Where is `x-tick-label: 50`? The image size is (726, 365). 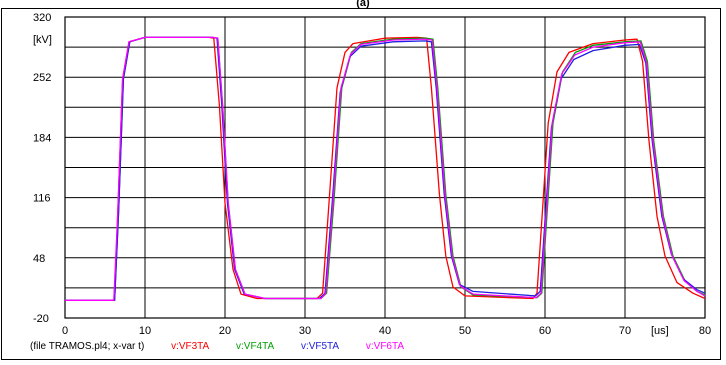
x-tick-label: 50 is located at coordinates (465, 331).